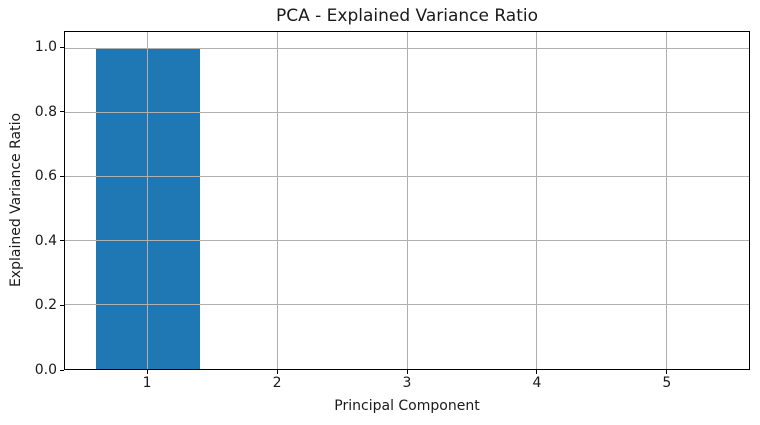 Image resolution: width=760 pixels, height=425 pixels. What do you see at coordinates (407, 383) in the screenshot?
I see `x-tick-label-3: 3` at bounding box center [407, 383].